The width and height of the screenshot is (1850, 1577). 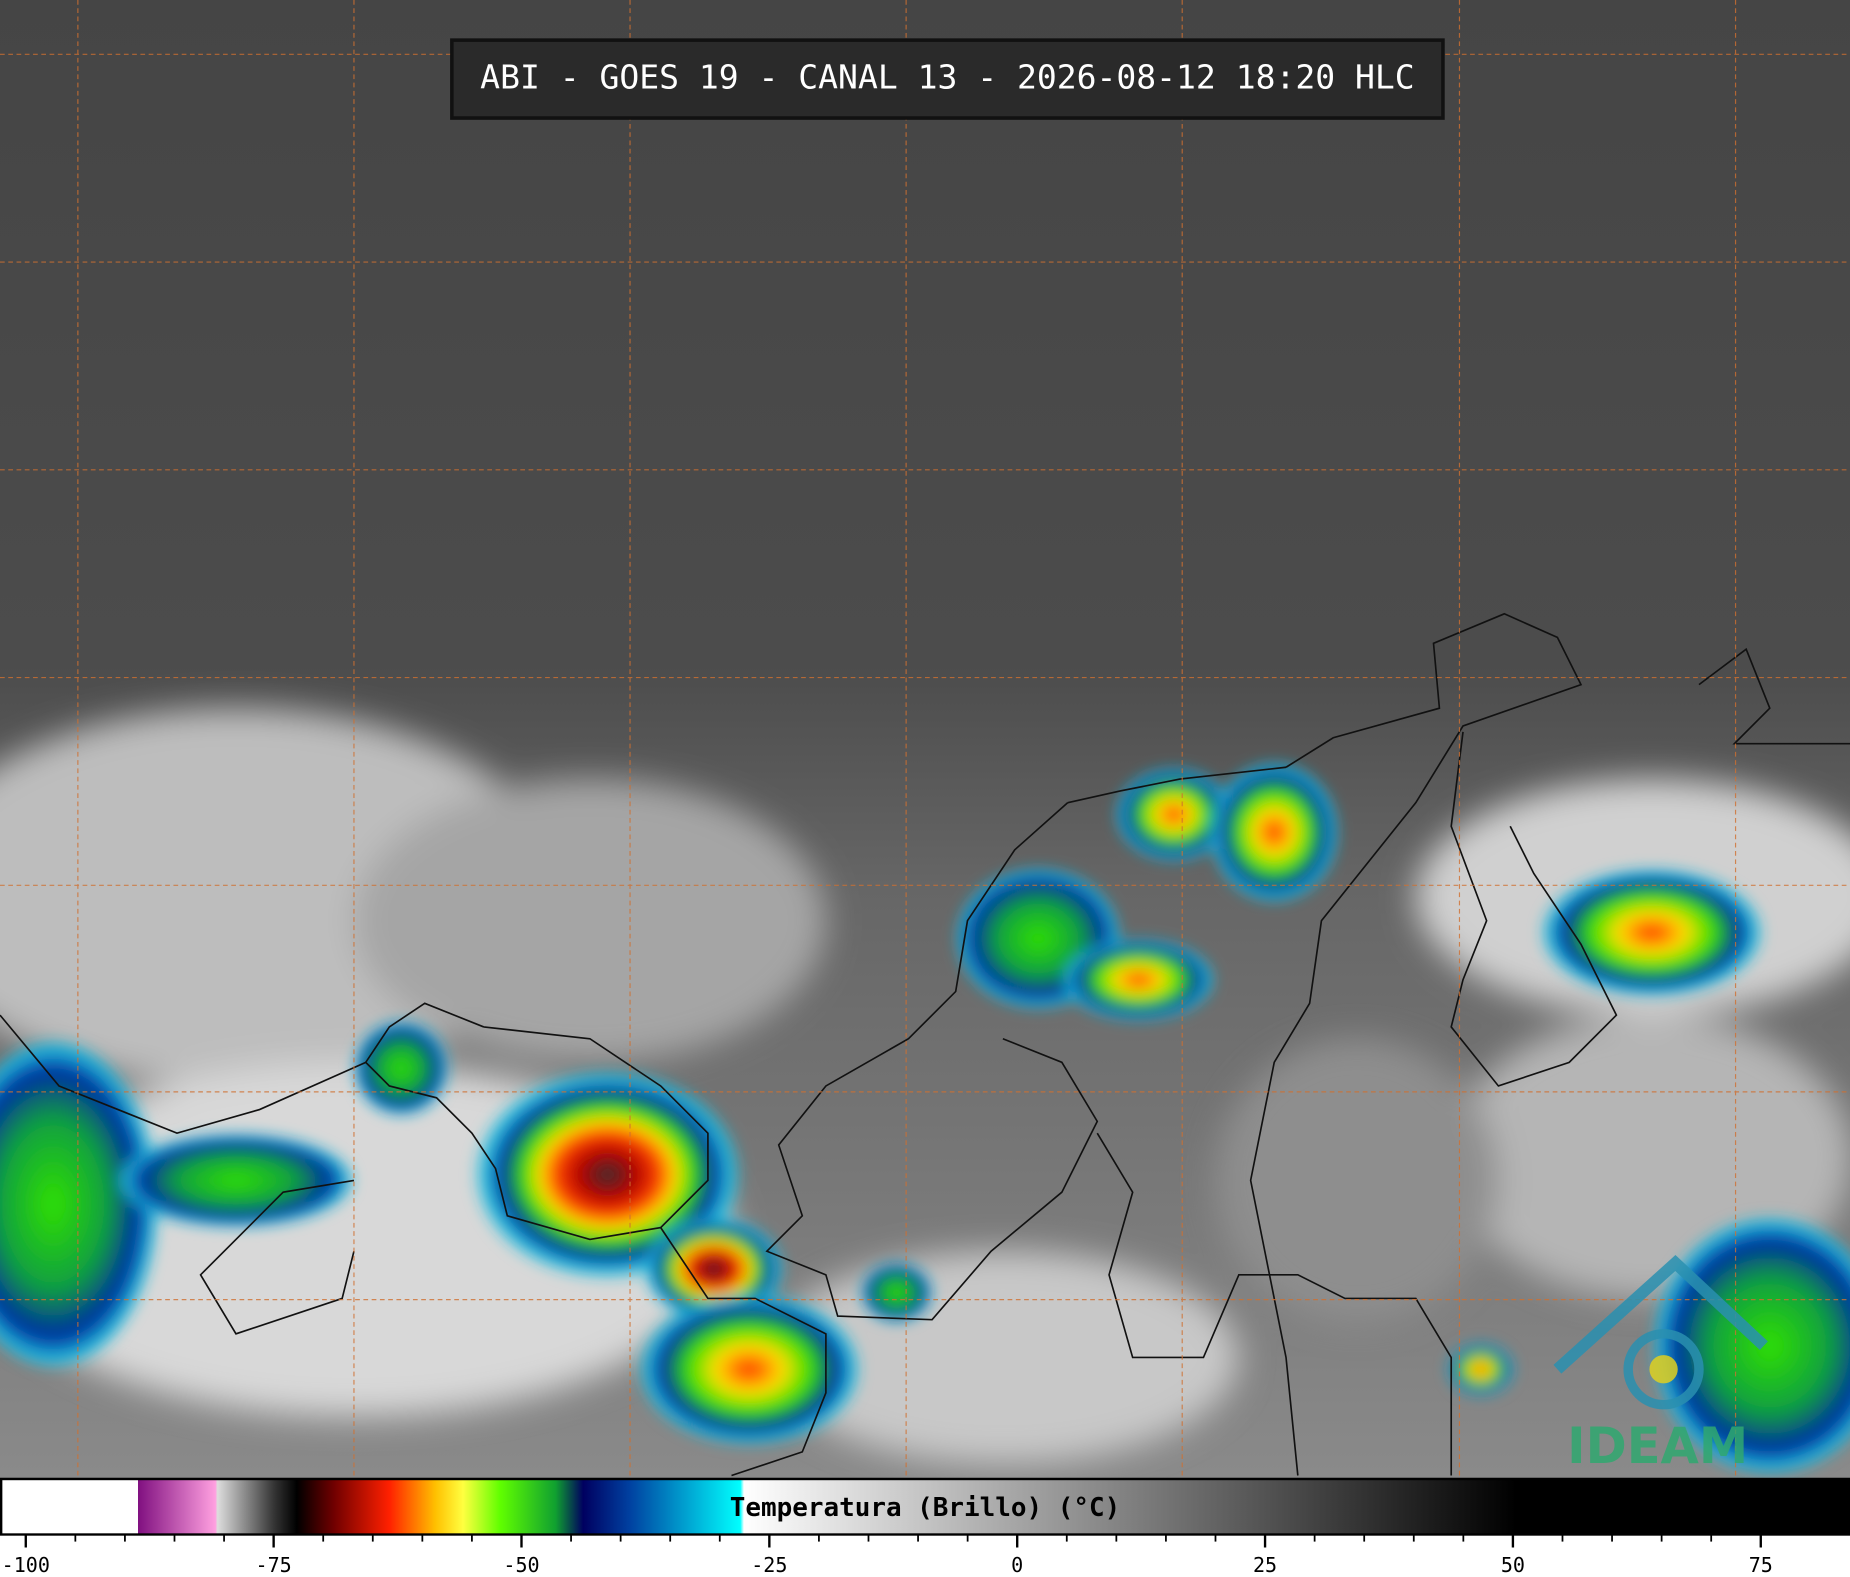 I want to click on colorbar-label: Temperatura (Brillo) (°C), so click(x=925, y=1508).